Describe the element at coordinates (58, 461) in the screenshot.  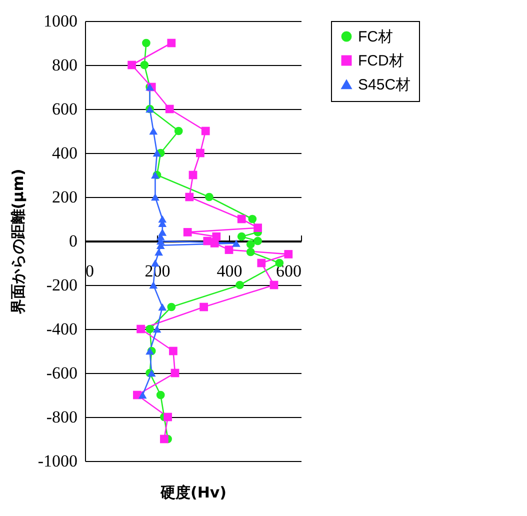
I see `y-tick-label: -1000` at that location.